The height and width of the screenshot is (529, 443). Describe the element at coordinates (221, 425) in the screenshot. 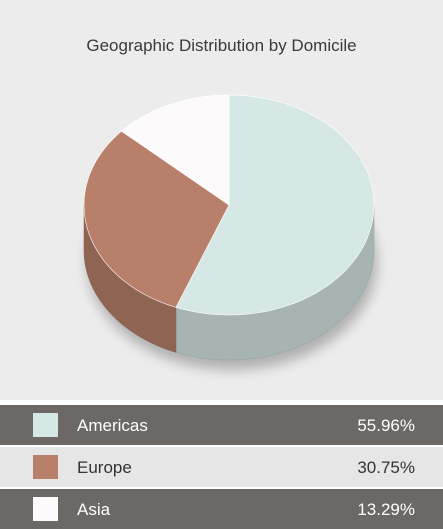

I see `legend-row: Americas 55.96%` at that location.